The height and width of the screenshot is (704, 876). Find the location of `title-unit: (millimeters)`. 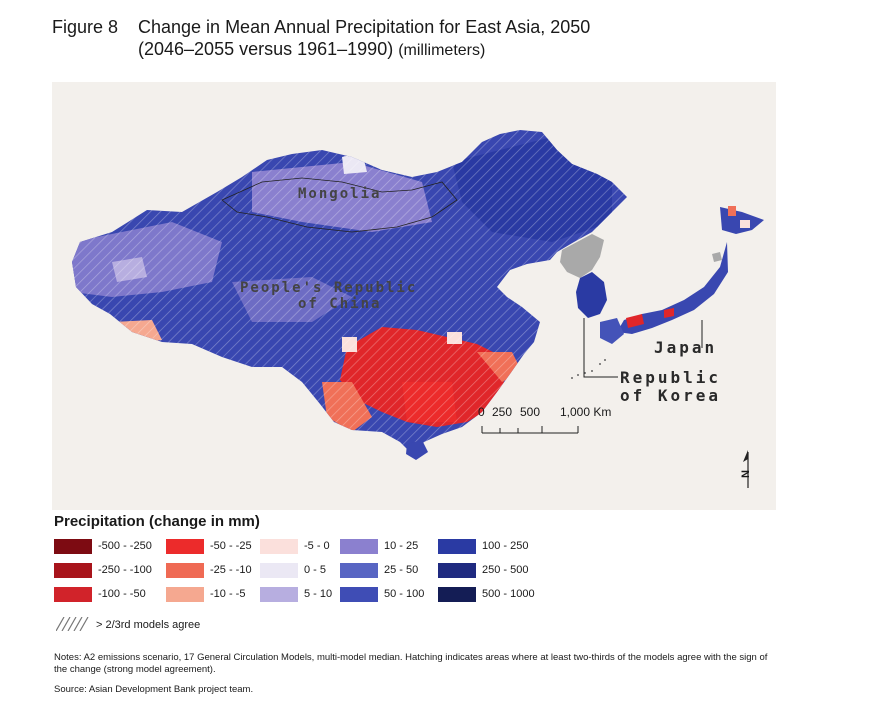

title-unit: (millimeters) is located at coordinates (442, 50).